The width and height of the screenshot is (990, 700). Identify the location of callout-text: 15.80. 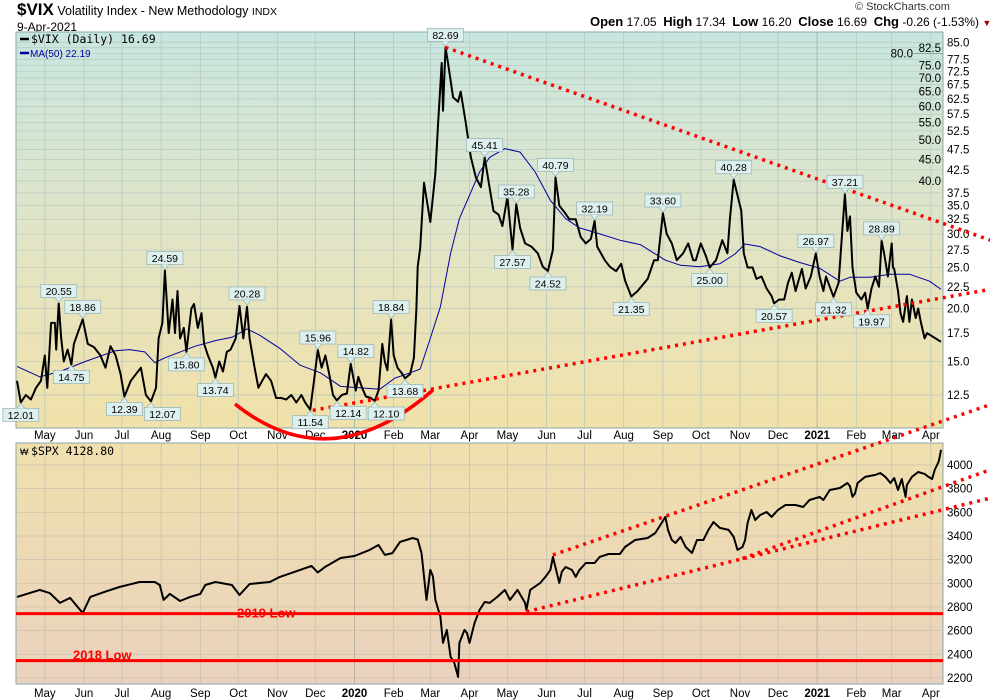
(186, 365).